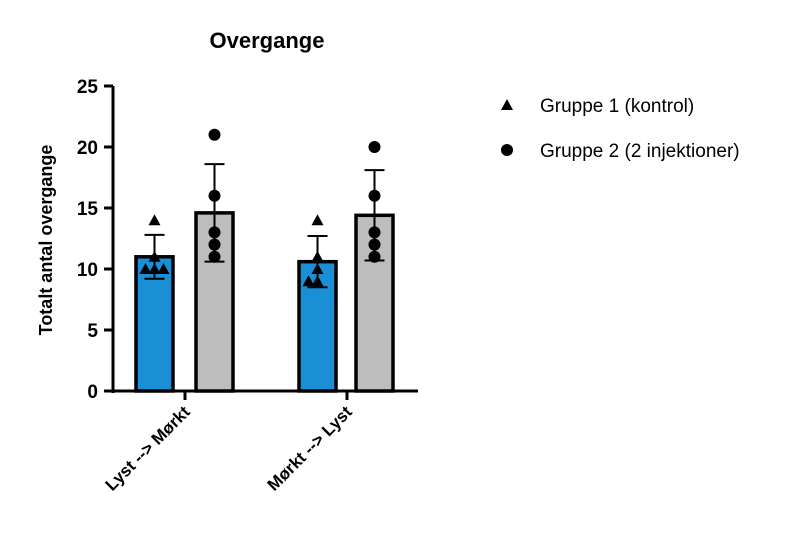  Describe the element at coordinates (87, 148) in the screenshot. I see `y-tick-label: 20` at that location.